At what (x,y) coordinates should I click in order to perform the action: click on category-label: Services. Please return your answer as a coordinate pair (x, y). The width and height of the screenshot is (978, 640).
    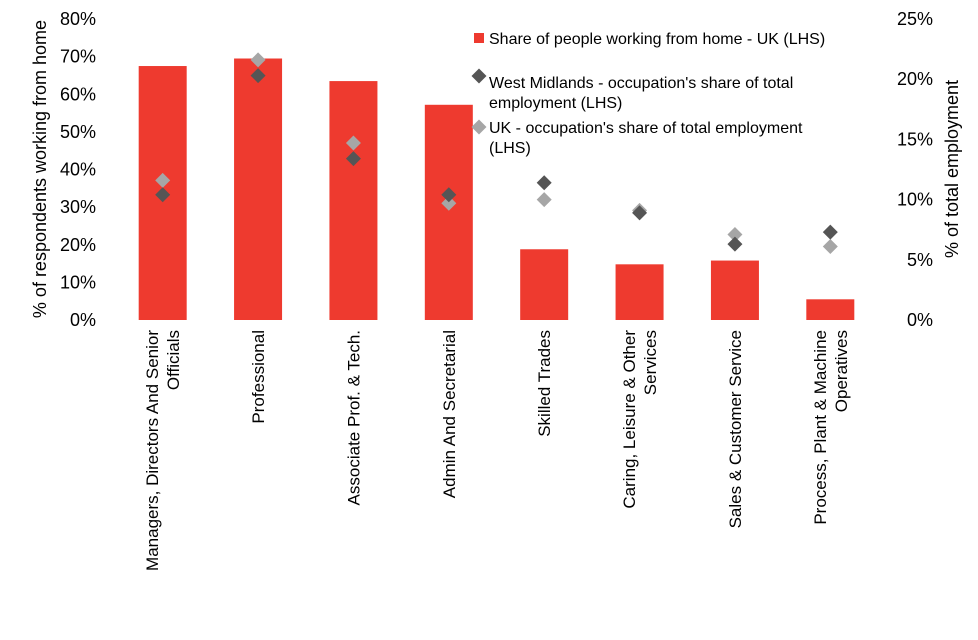
    Looking at the image, I should click on (650, 362).